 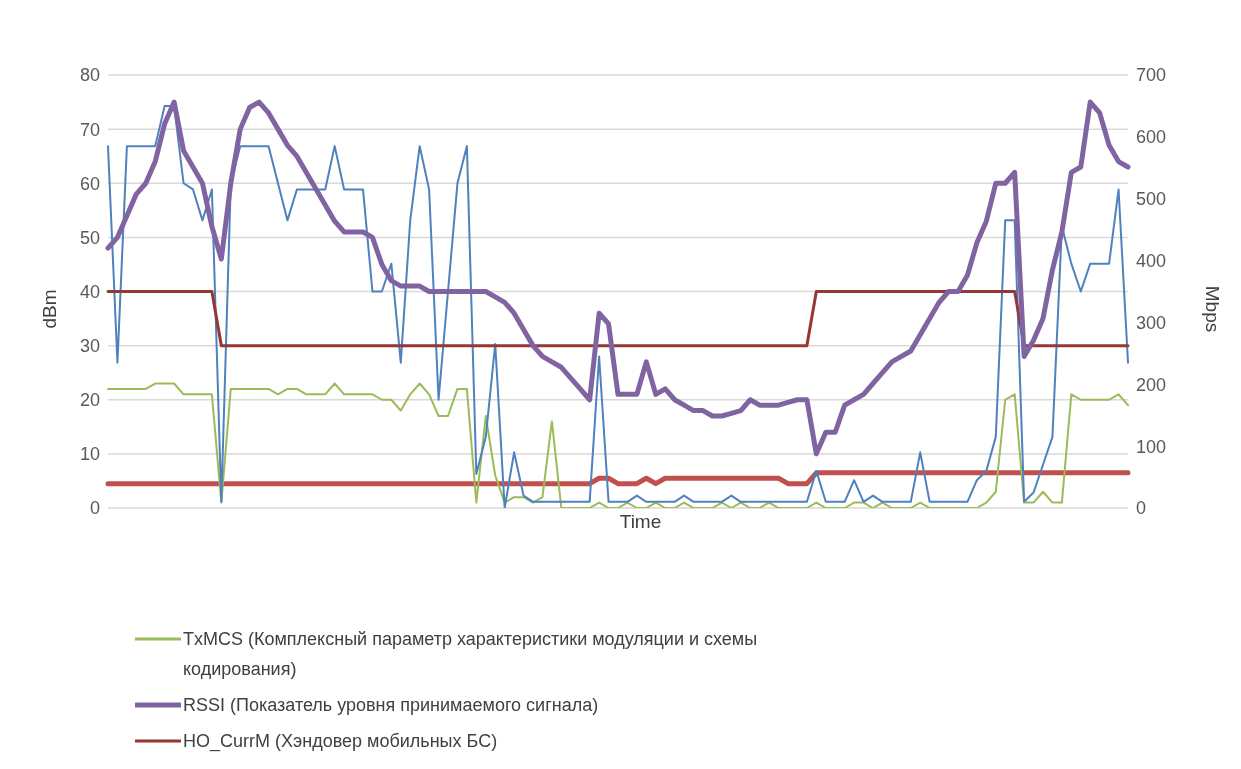 I want to click on y2-tick-label: 100, so click(x=1151, y=446).